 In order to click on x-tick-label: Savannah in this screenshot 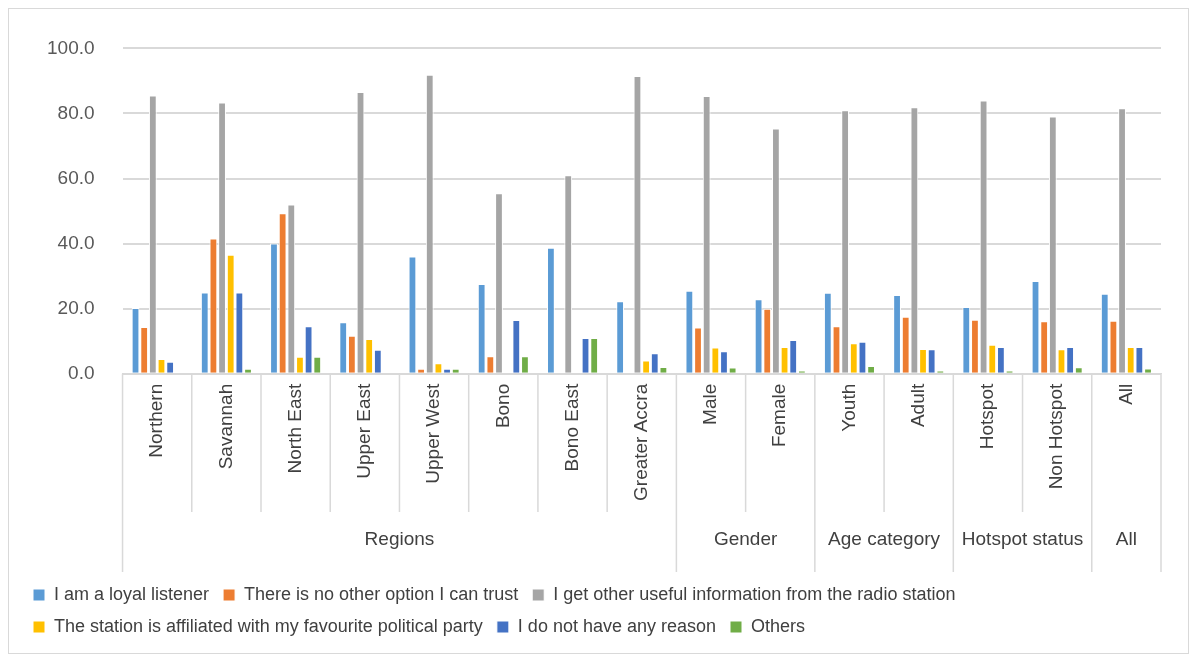, I will do `click(225, 426)`.